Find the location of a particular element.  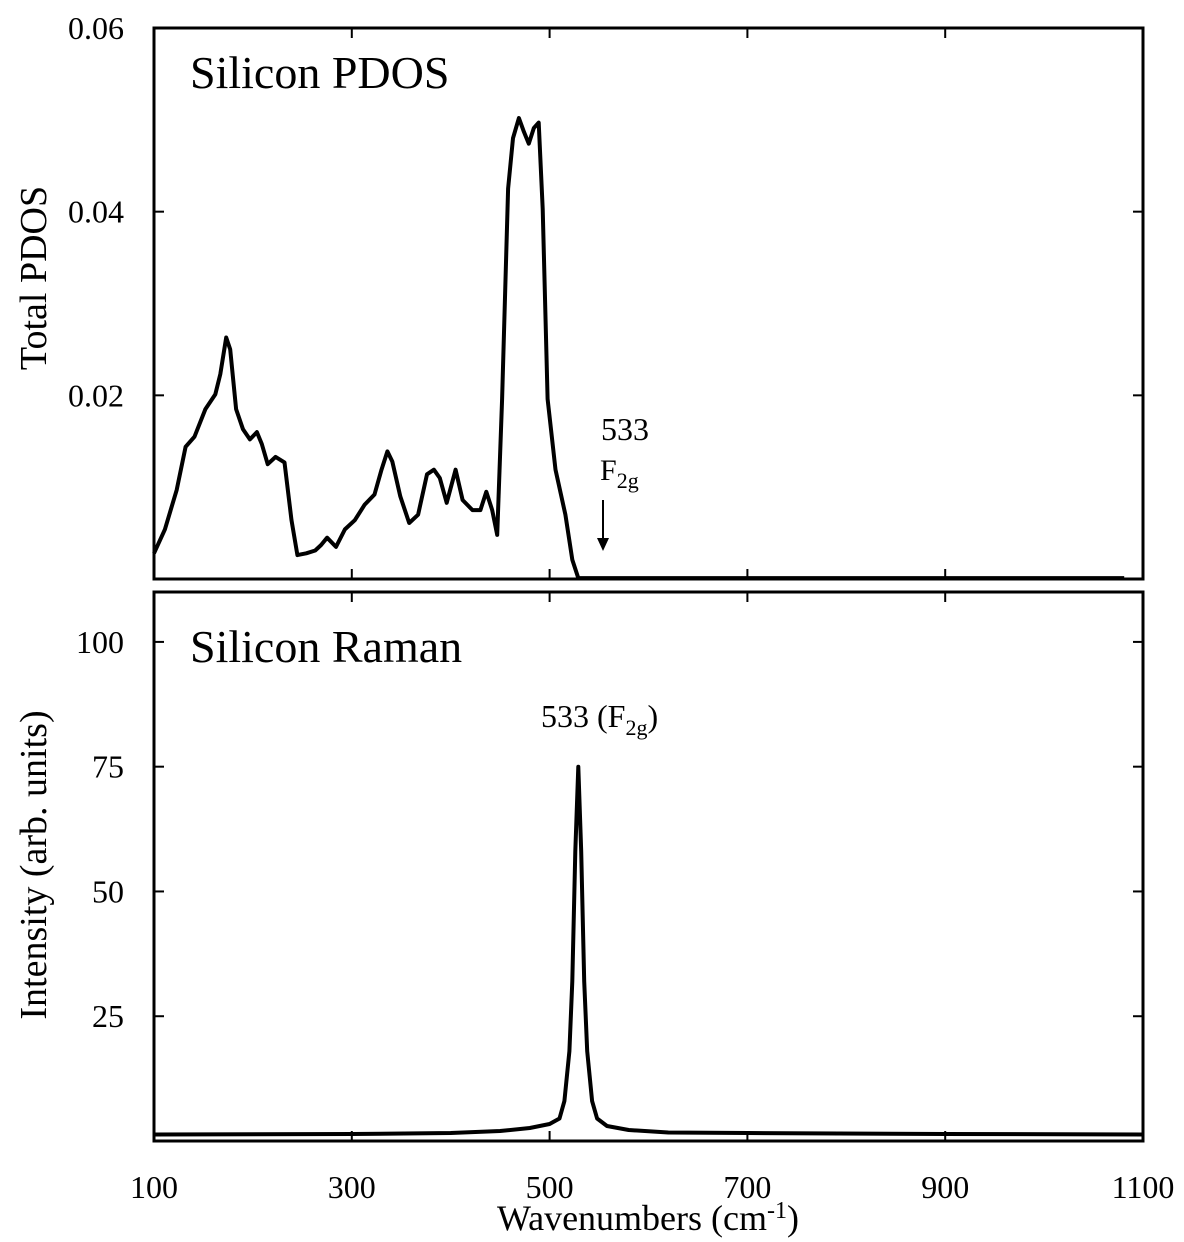

y-tick-label: 50 is located at coordinates (108, 891).